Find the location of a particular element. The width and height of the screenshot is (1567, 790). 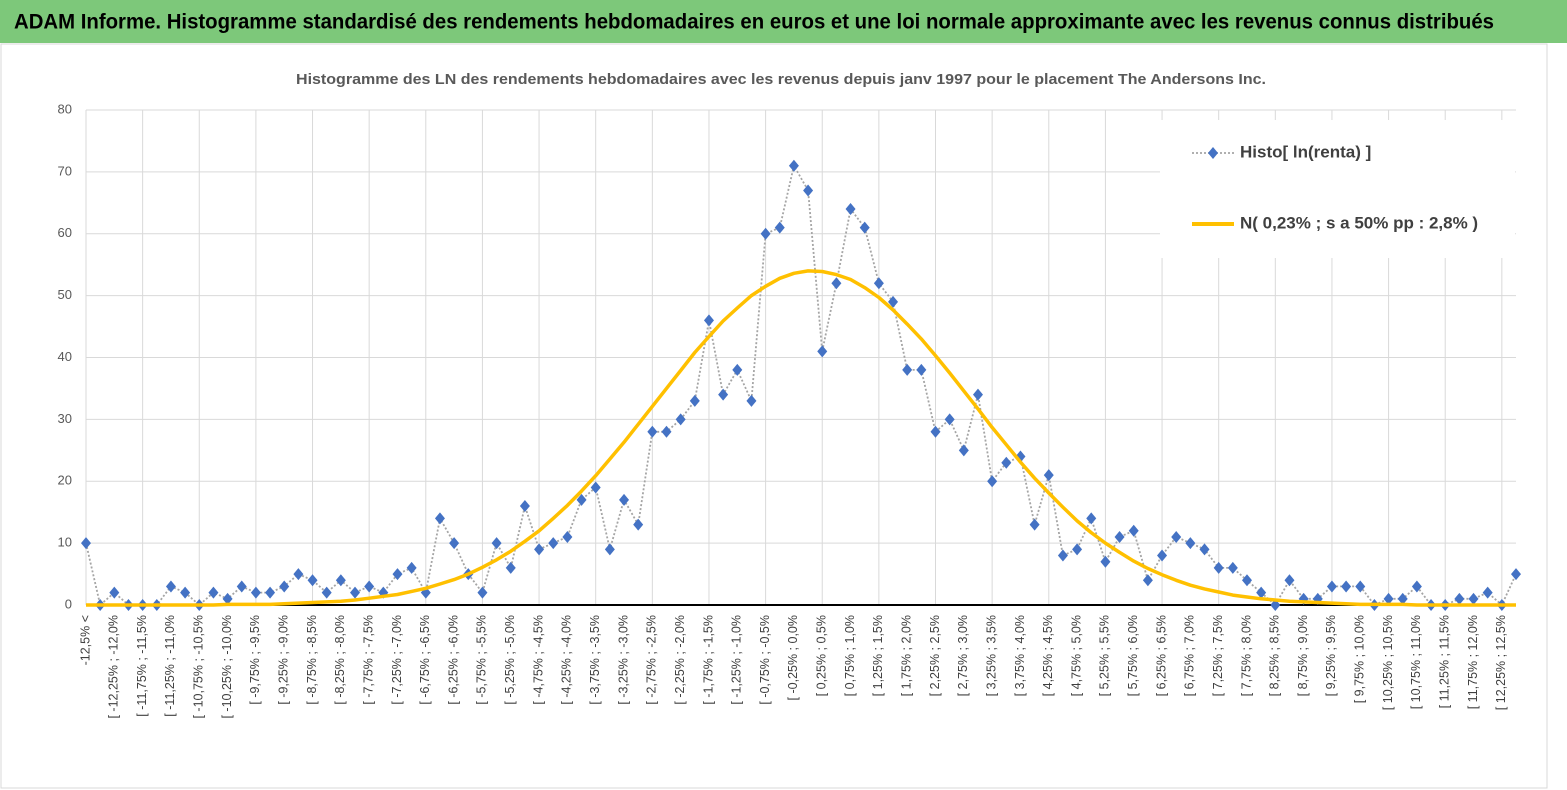

x-tick-label: [ 5,25% ; 5,5% is located at coordinates (1105, 655).